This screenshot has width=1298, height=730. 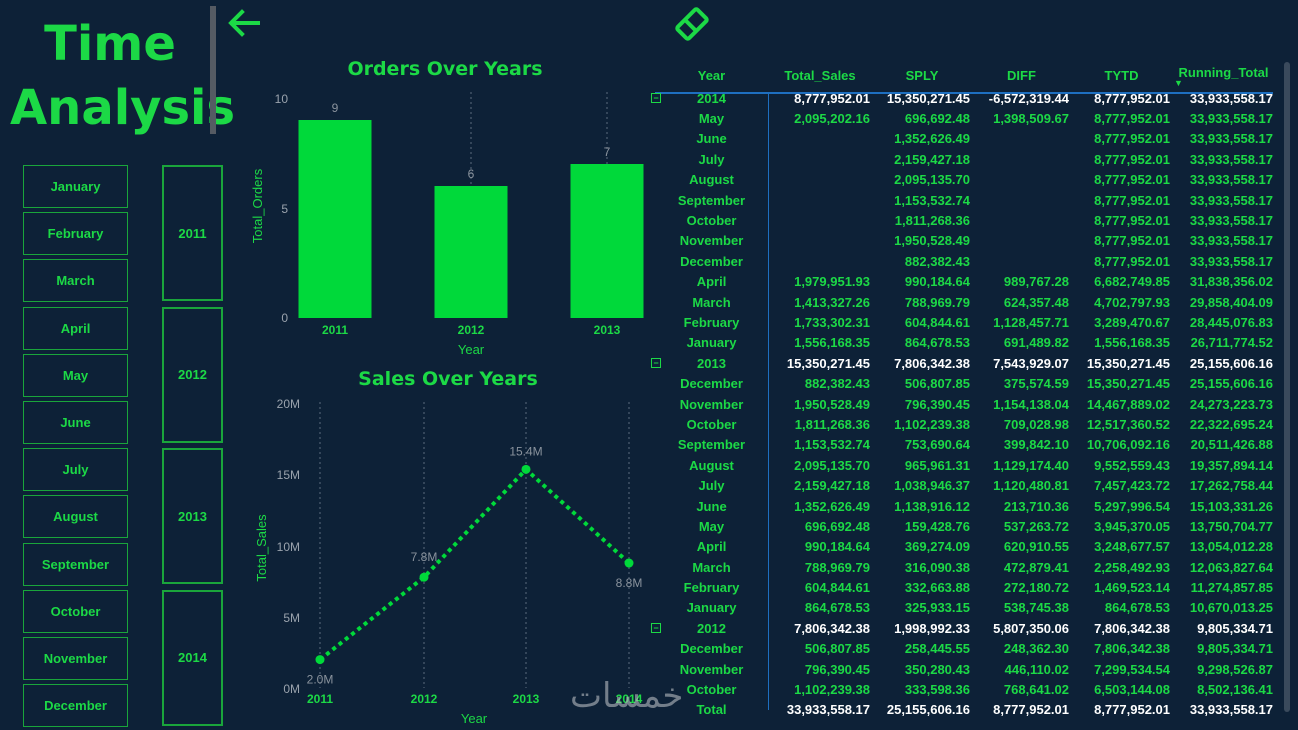 I want to click on eraser-icon, so click(x=692, y=24).